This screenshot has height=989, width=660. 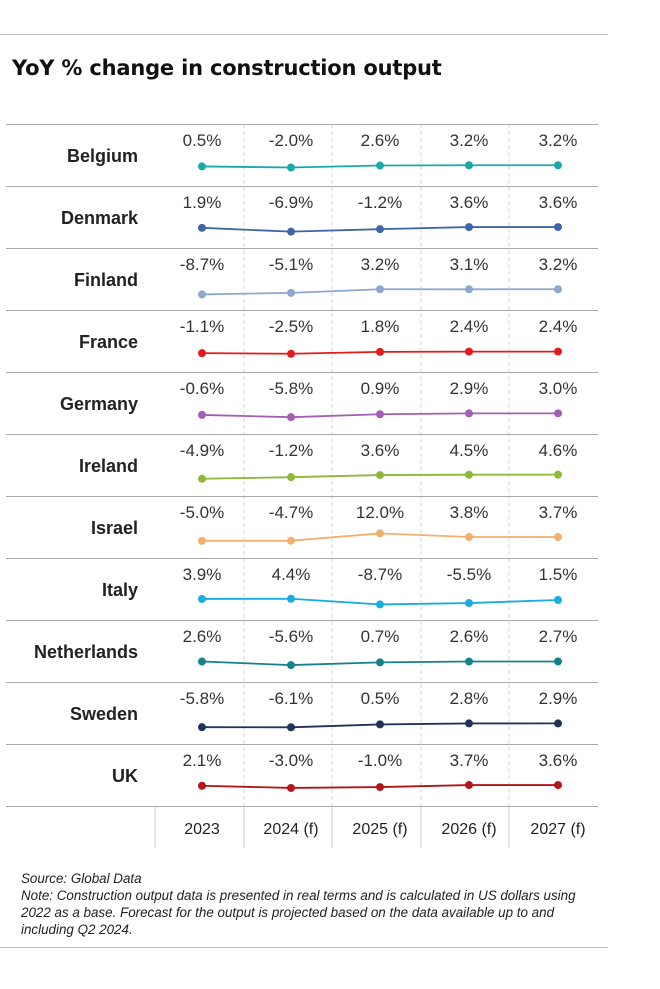 I want to click on data-label: 1.5%, so click(x=558, y=574).